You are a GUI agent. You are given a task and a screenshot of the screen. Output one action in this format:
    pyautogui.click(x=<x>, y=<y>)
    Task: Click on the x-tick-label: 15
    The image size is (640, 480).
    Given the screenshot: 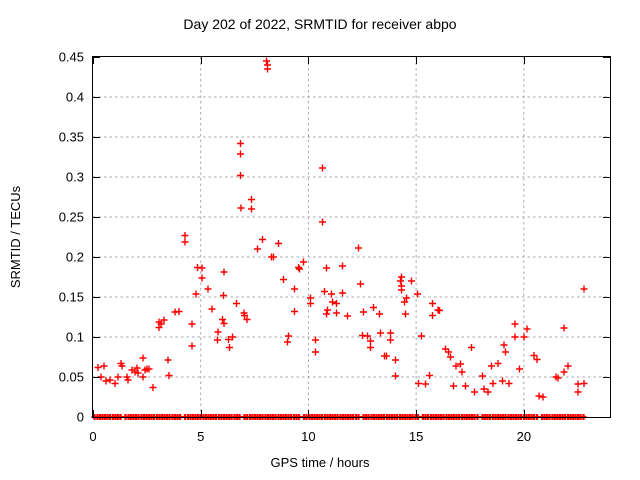 What is the action you would take?
    pyautogui.click(x=416, y=436)
    